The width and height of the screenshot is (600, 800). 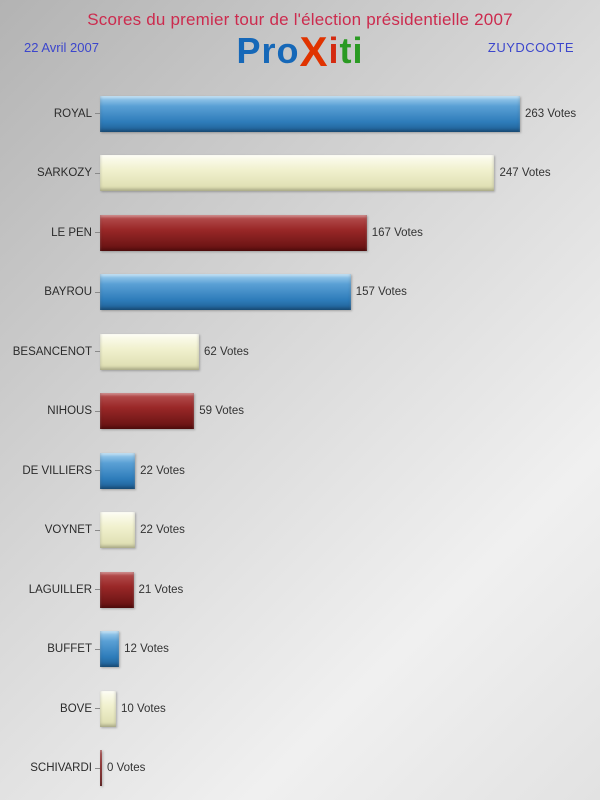 I want to click on chart-row: BUFFET 12 Votes, so click(x=300, y=650).